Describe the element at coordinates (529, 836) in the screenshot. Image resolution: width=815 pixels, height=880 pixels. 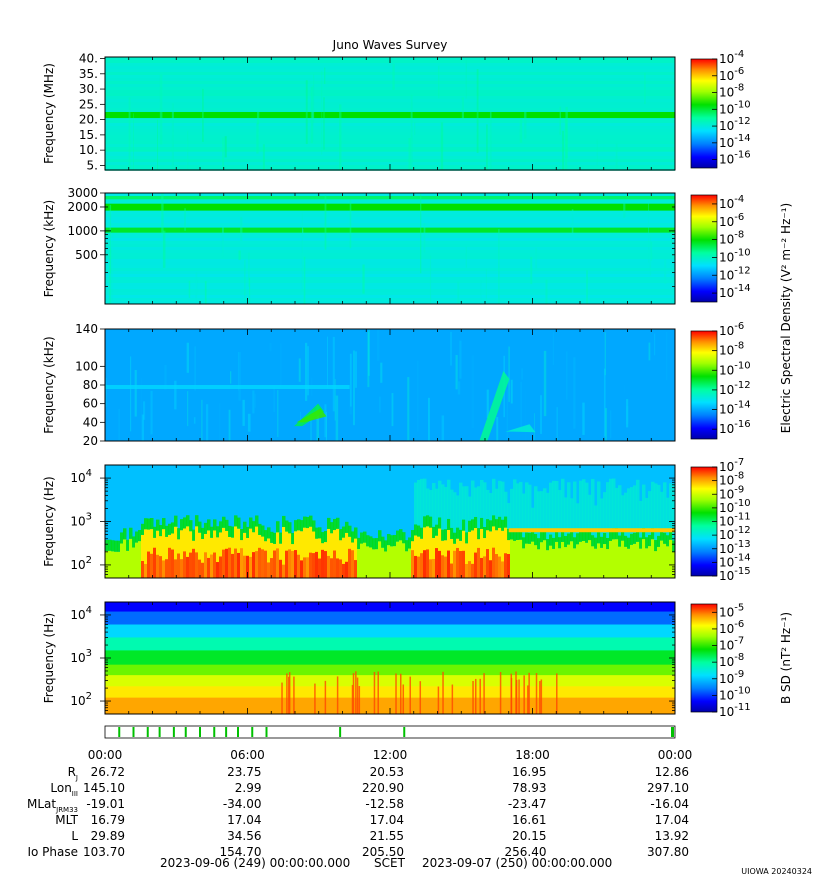
I see `ephem-value: 20.15` at that location.